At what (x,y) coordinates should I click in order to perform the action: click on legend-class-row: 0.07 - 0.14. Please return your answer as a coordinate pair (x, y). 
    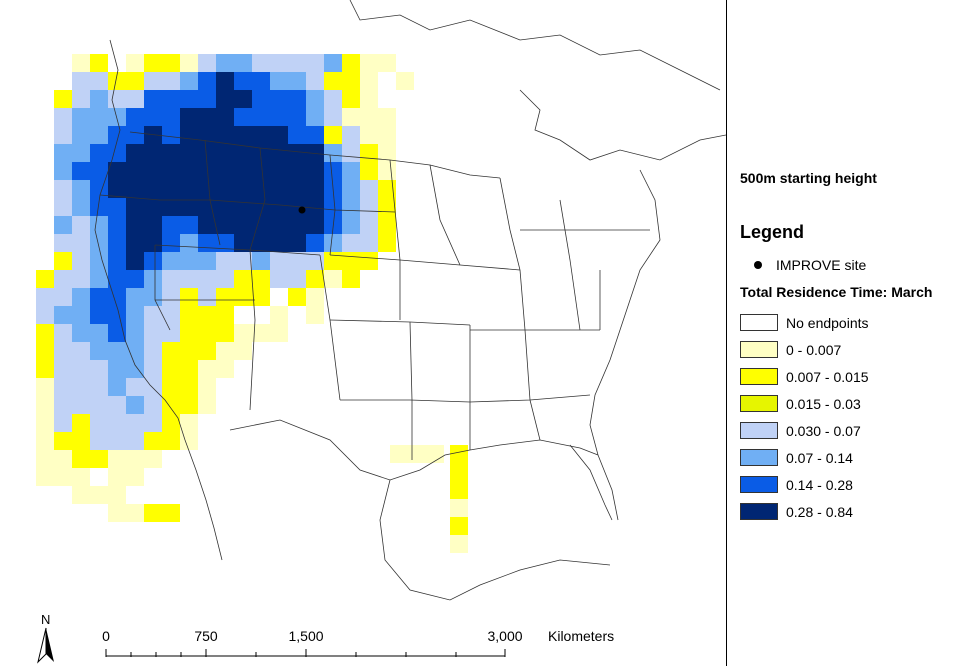
    Looking at the image, I should click on (804, 457).